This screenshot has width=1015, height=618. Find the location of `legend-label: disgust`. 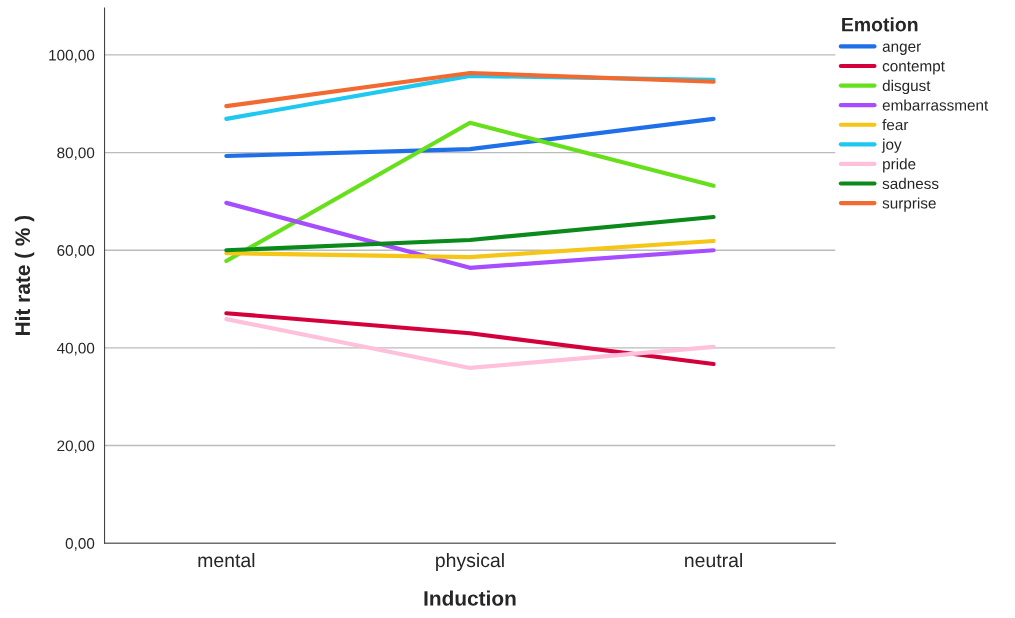

legend-label: disgust is located at coordinates (906, 87).